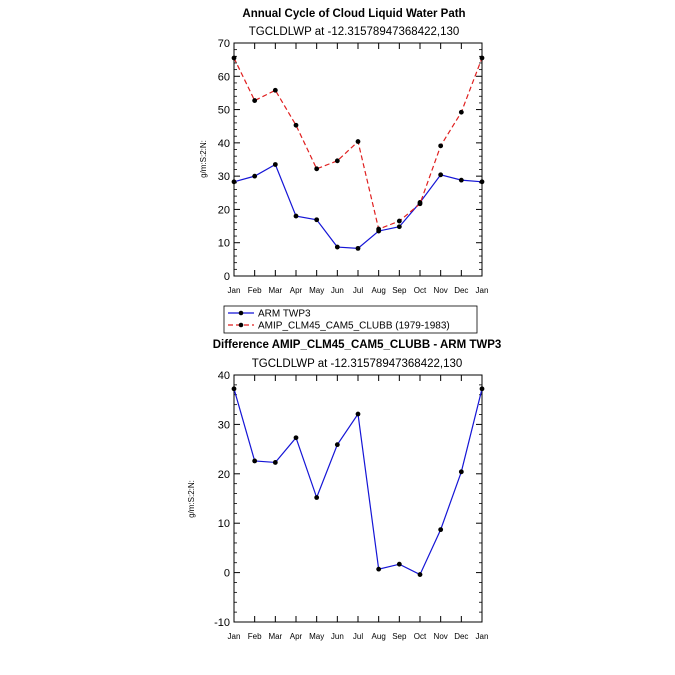  Describe the element at coordinates (222, 623) in the screenshot. I see `y-tick-label: -10` at that location.